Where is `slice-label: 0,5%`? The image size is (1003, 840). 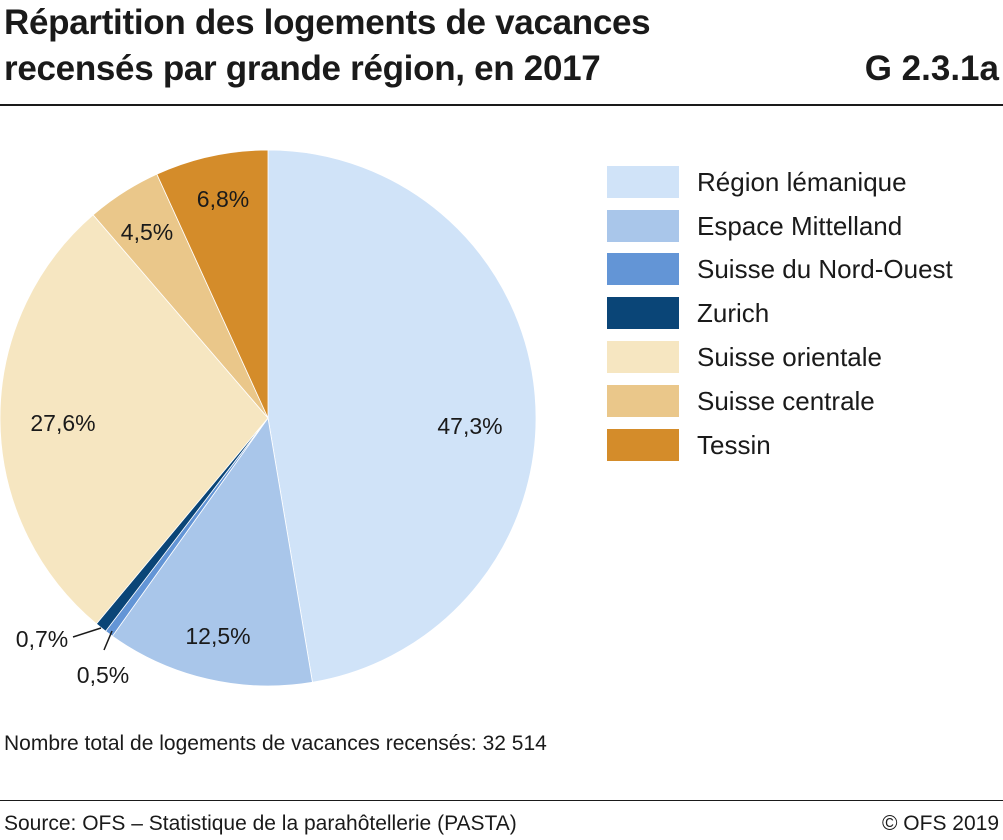
slice-label: 0,5% is located at coordinates (103, 675).